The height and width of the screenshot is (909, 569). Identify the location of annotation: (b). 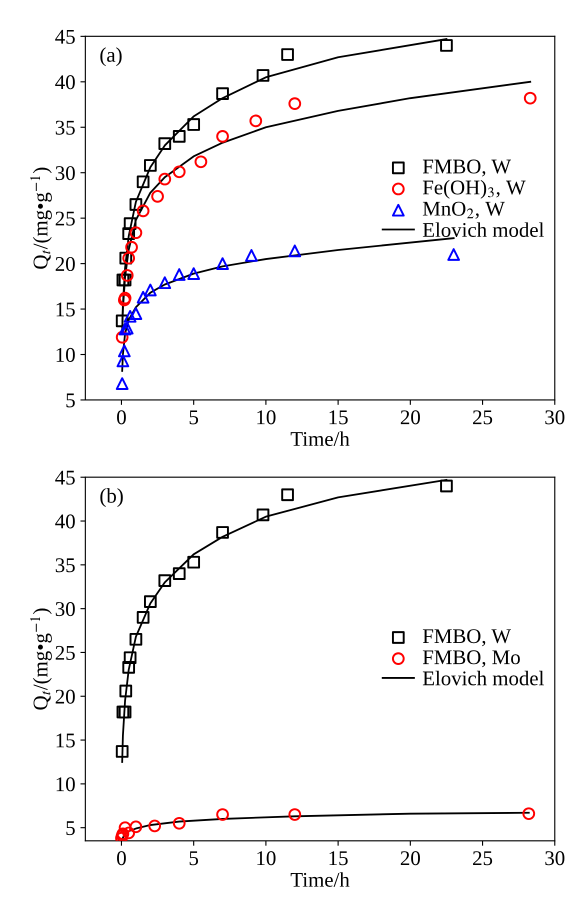
(111, 498).